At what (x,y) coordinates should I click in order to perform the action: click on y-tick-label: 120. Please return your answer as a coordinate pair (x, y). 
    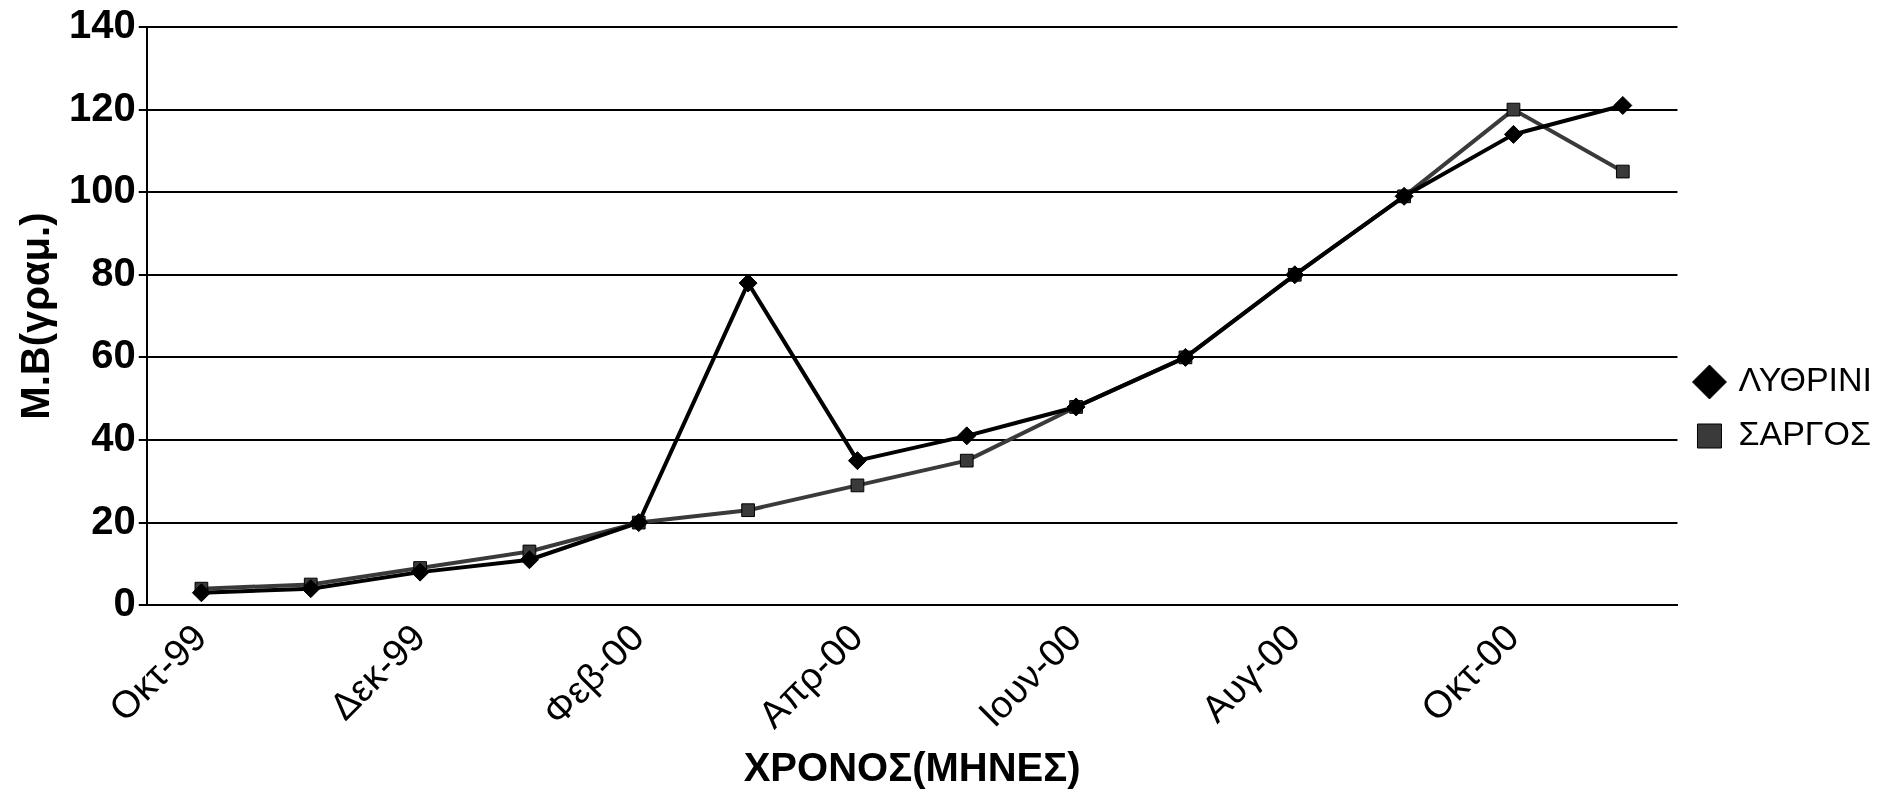
    Looking at the image, I should click on (102, 106).